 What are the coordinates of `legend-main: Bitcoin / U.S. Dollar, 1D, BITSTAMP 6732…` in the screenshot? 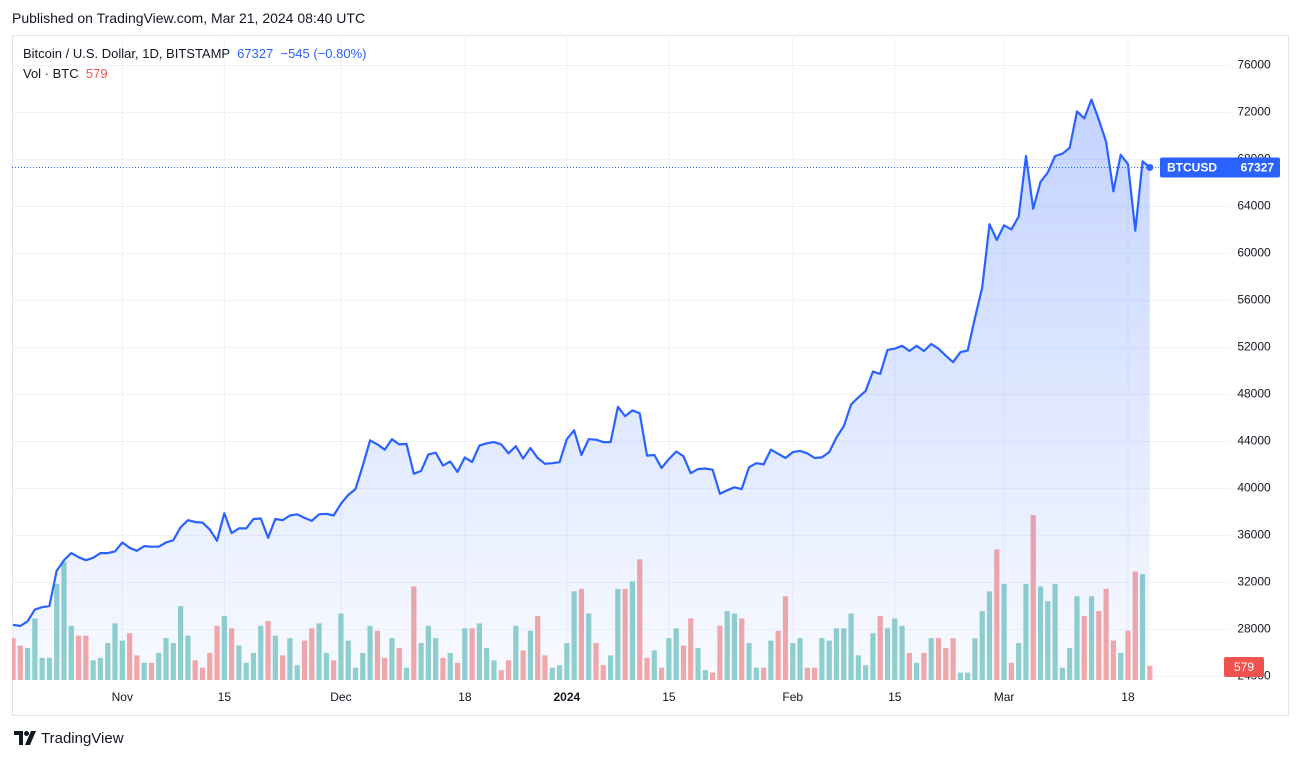 It's located at (195, 53).